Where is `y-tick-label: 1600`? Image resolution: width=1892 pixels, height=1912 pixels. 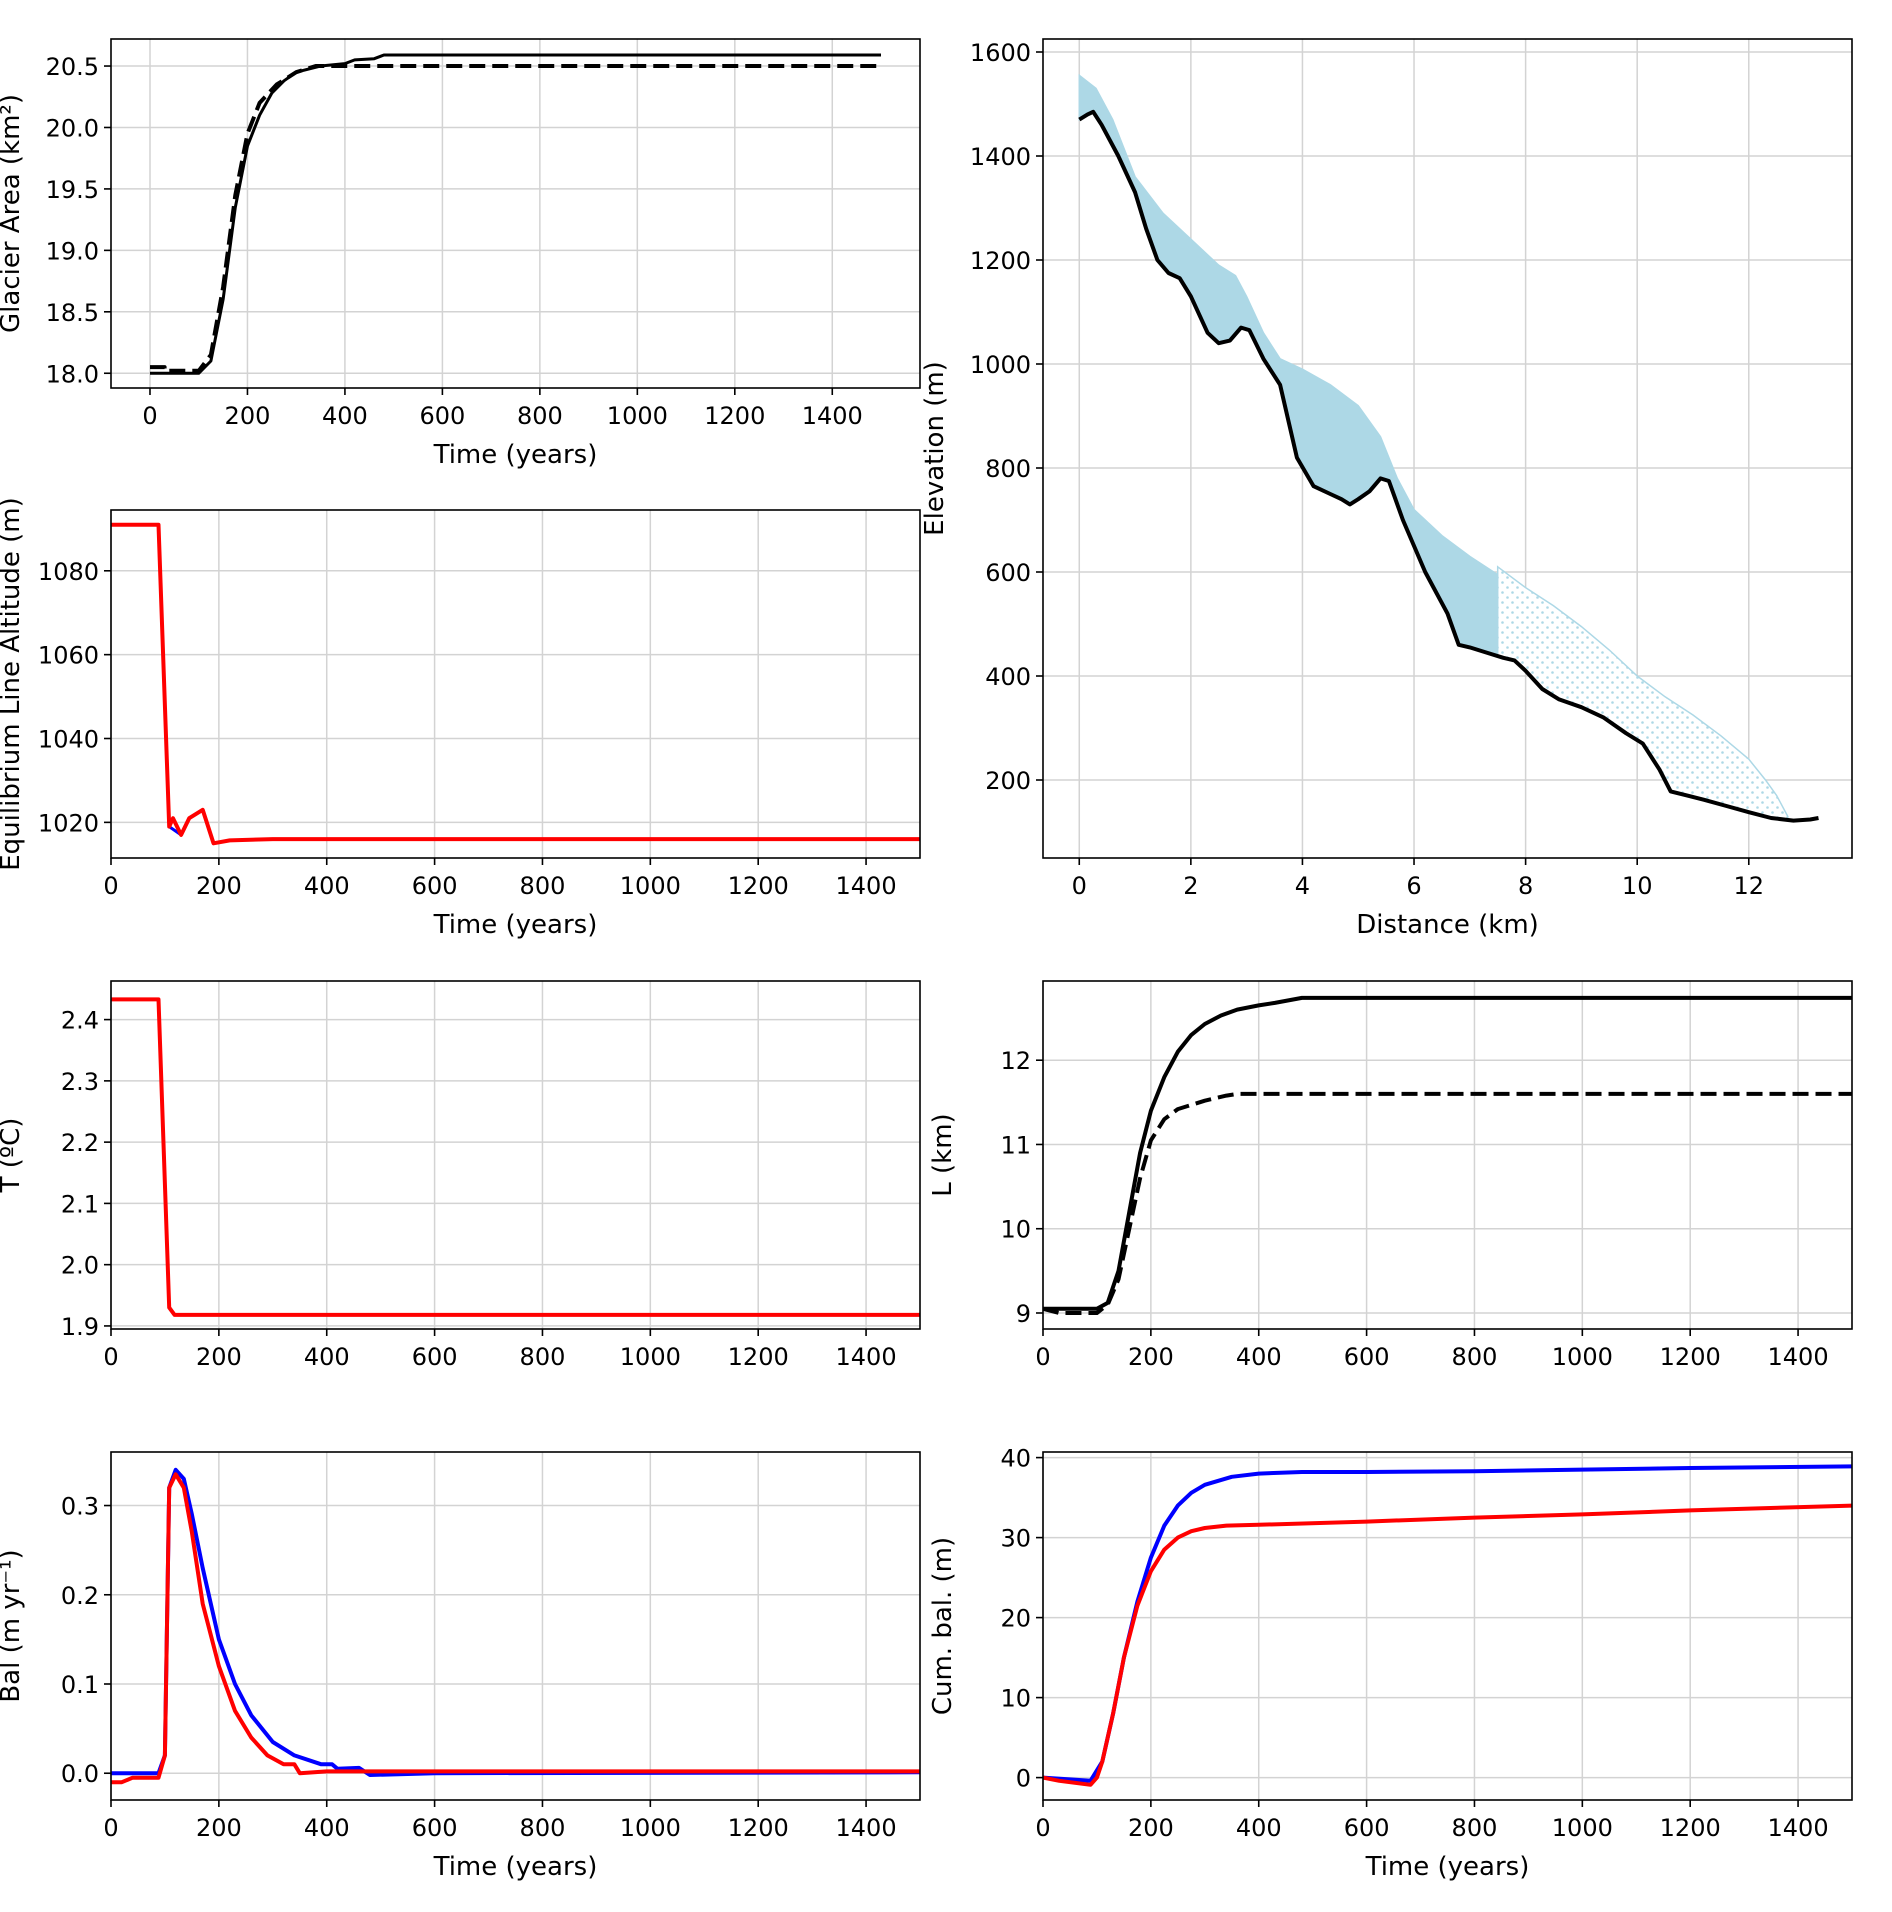 y-tick-label: 1600 is located at coordinates (1000, 53).